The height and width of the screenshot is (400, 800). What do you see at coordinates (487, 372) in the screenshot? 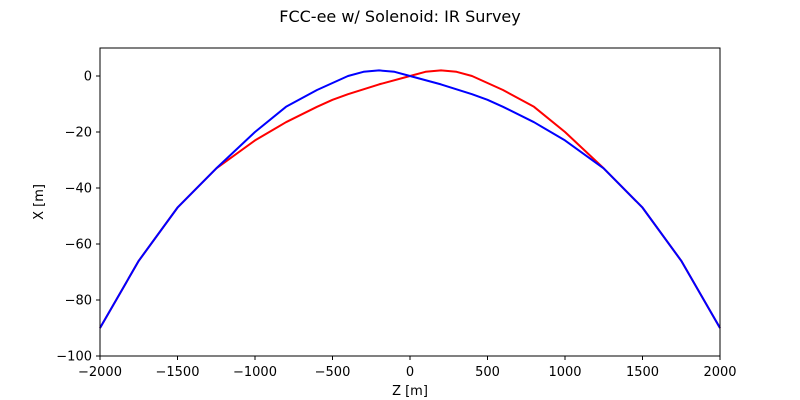
I see `x-tick-label: 500` at bounding box center [487, 372].